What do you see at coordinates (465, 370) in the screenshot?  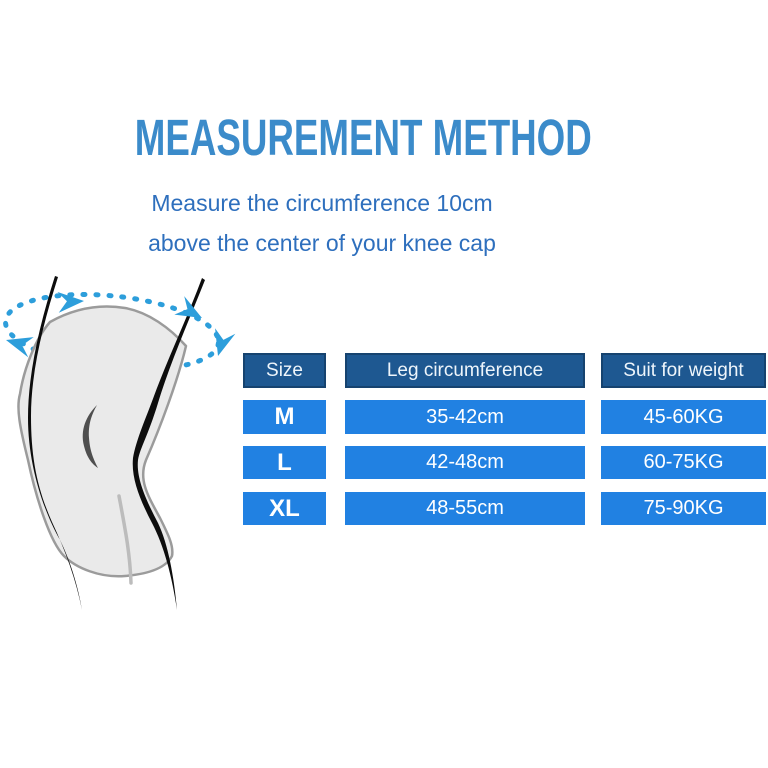 I see `size-table-header-leg-circumference: Leg circumference` at bounding box center [465, 370].